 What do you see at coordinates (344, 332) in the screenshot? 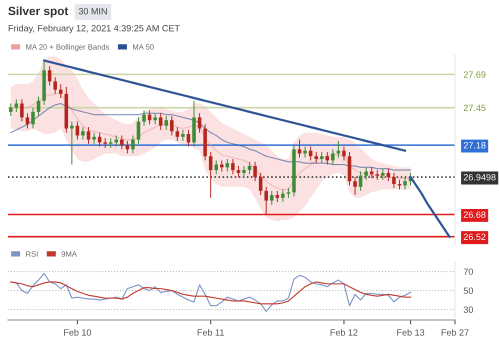
I see `x-tick-label: Feb 12` at bounding box center [344, 332].